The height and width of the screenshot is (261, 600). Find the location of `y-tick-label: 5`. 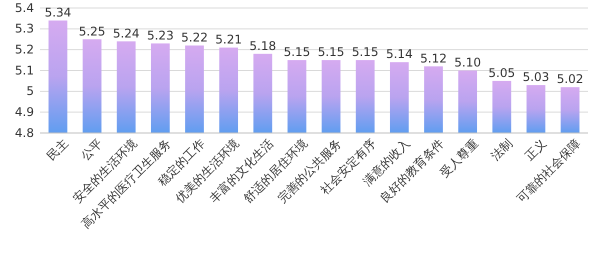

y-tick-label: 5 is located at coordinates (30, 91).